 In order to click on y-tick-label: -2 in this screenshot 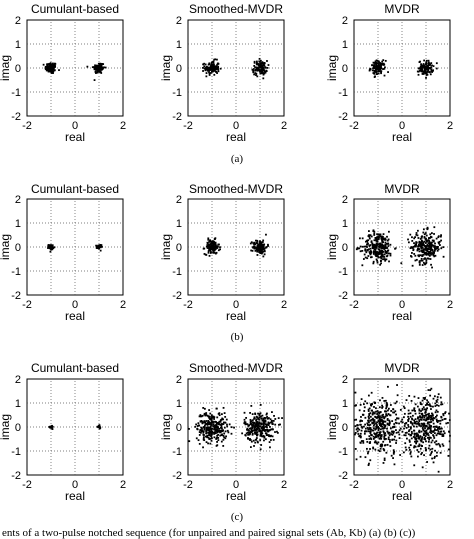, I will do `click(16, 476)`.